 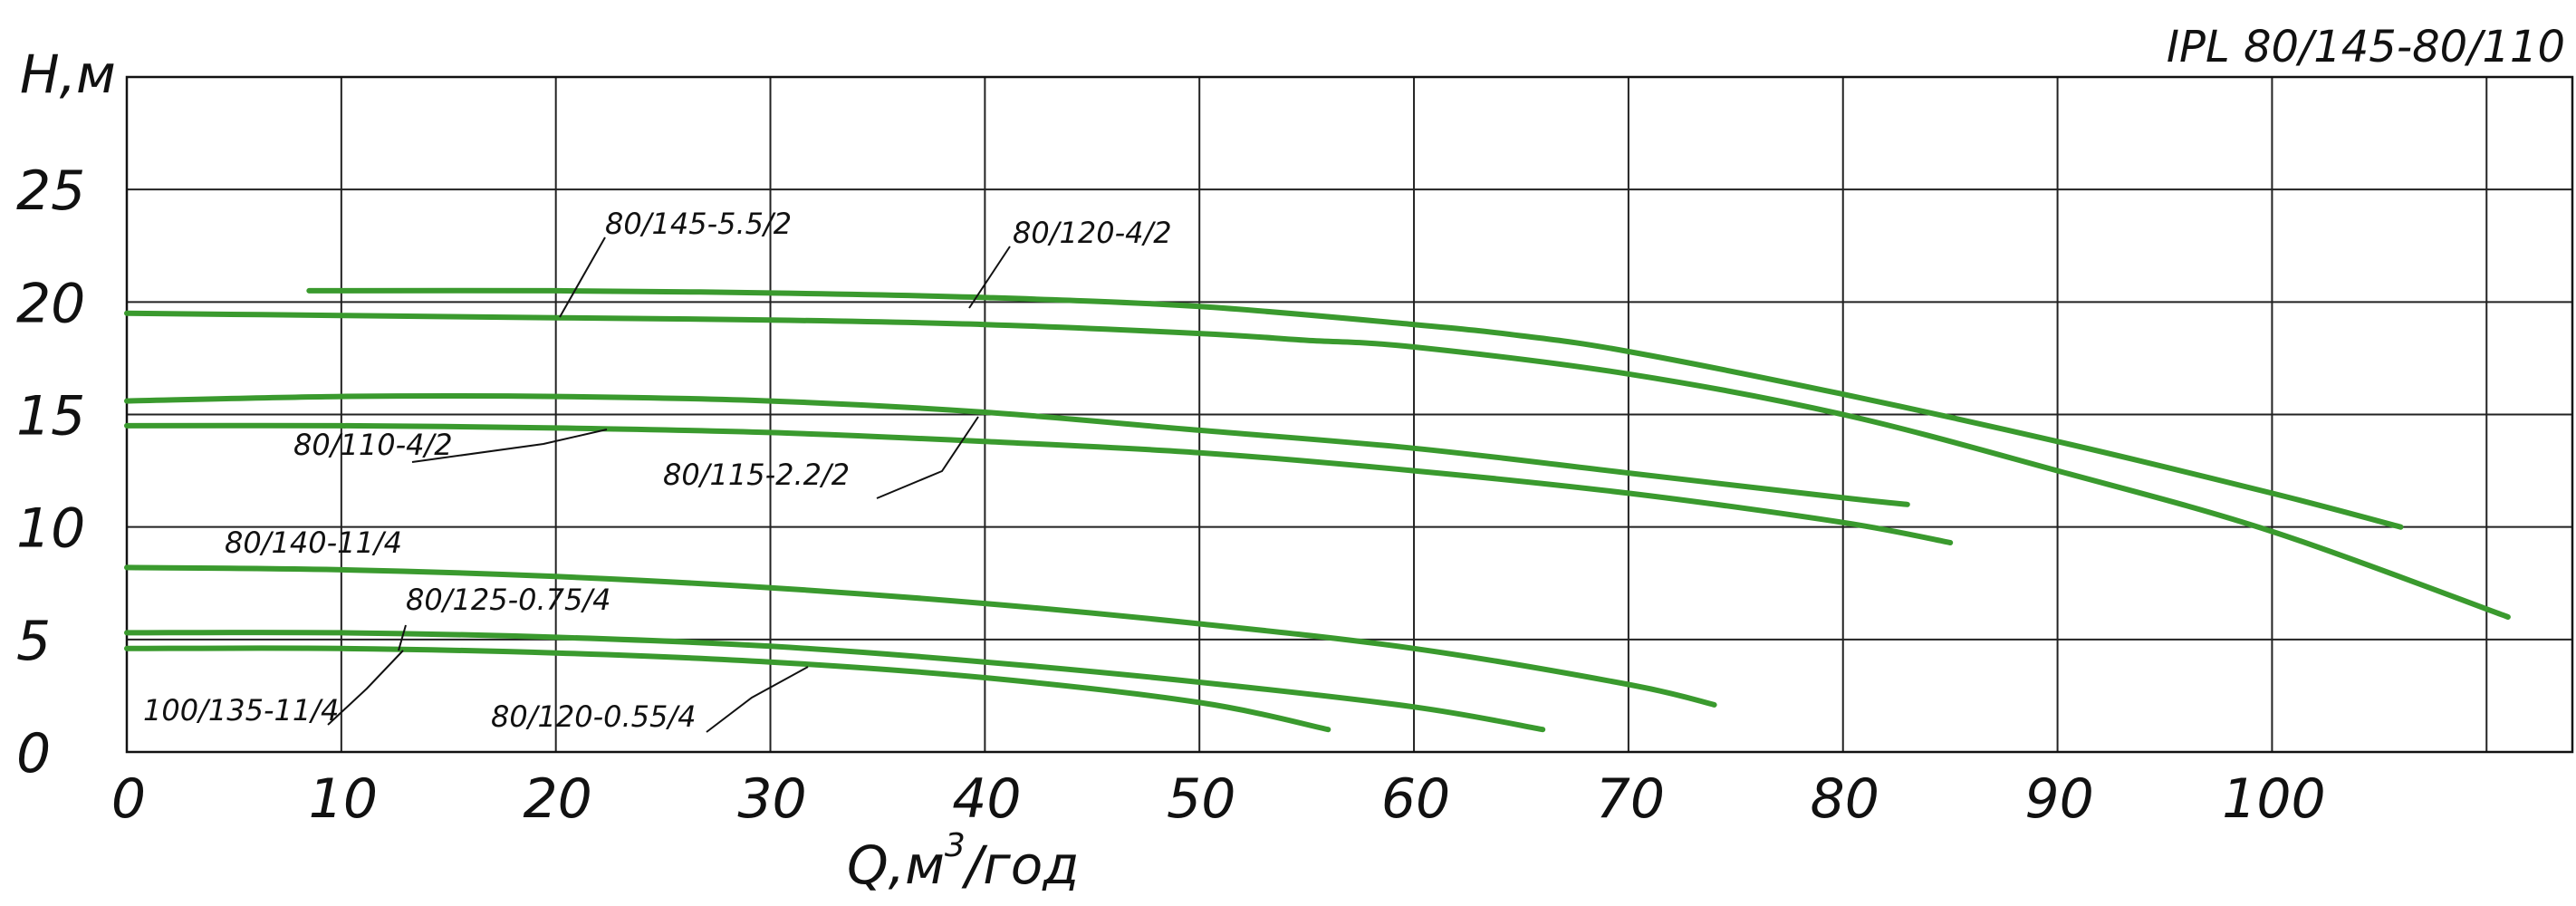 I want to click on x-tick-label: 20, so click(x=558, y=799).